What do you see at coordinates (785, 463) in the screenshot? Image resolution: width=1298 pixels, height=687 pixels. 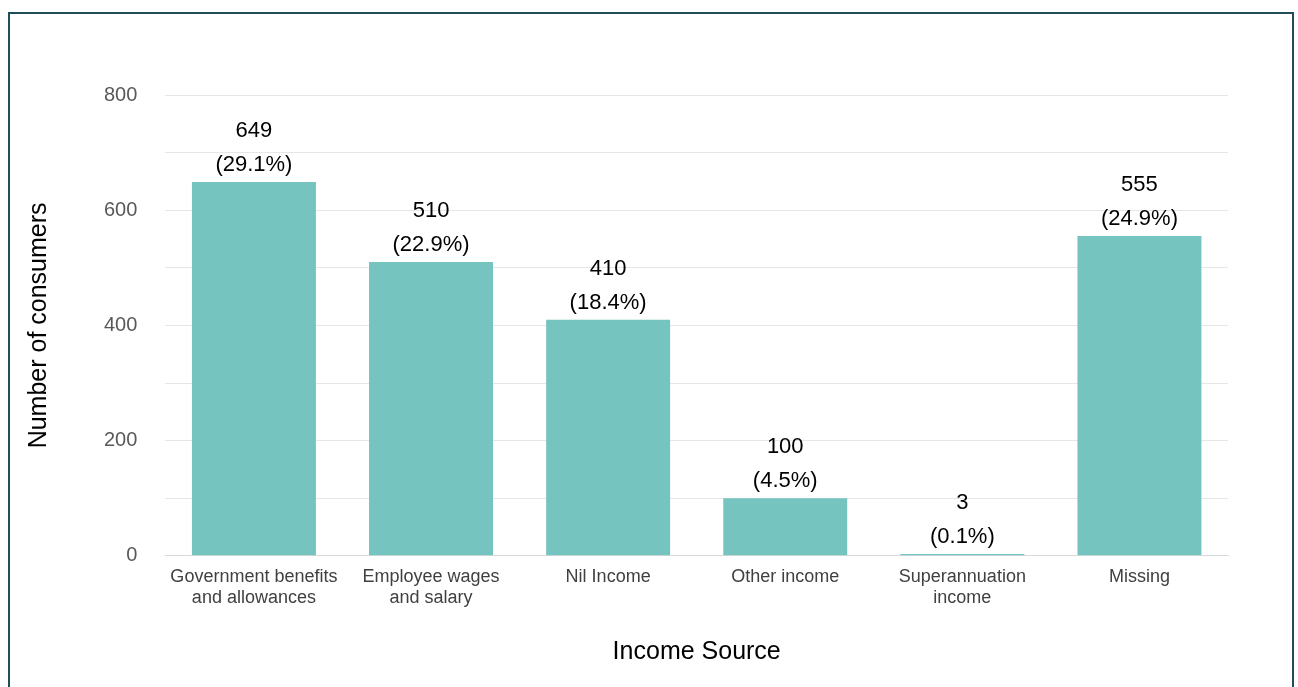 I see `data-label: 100 (4.5%)` at bounding box center [785, 463].